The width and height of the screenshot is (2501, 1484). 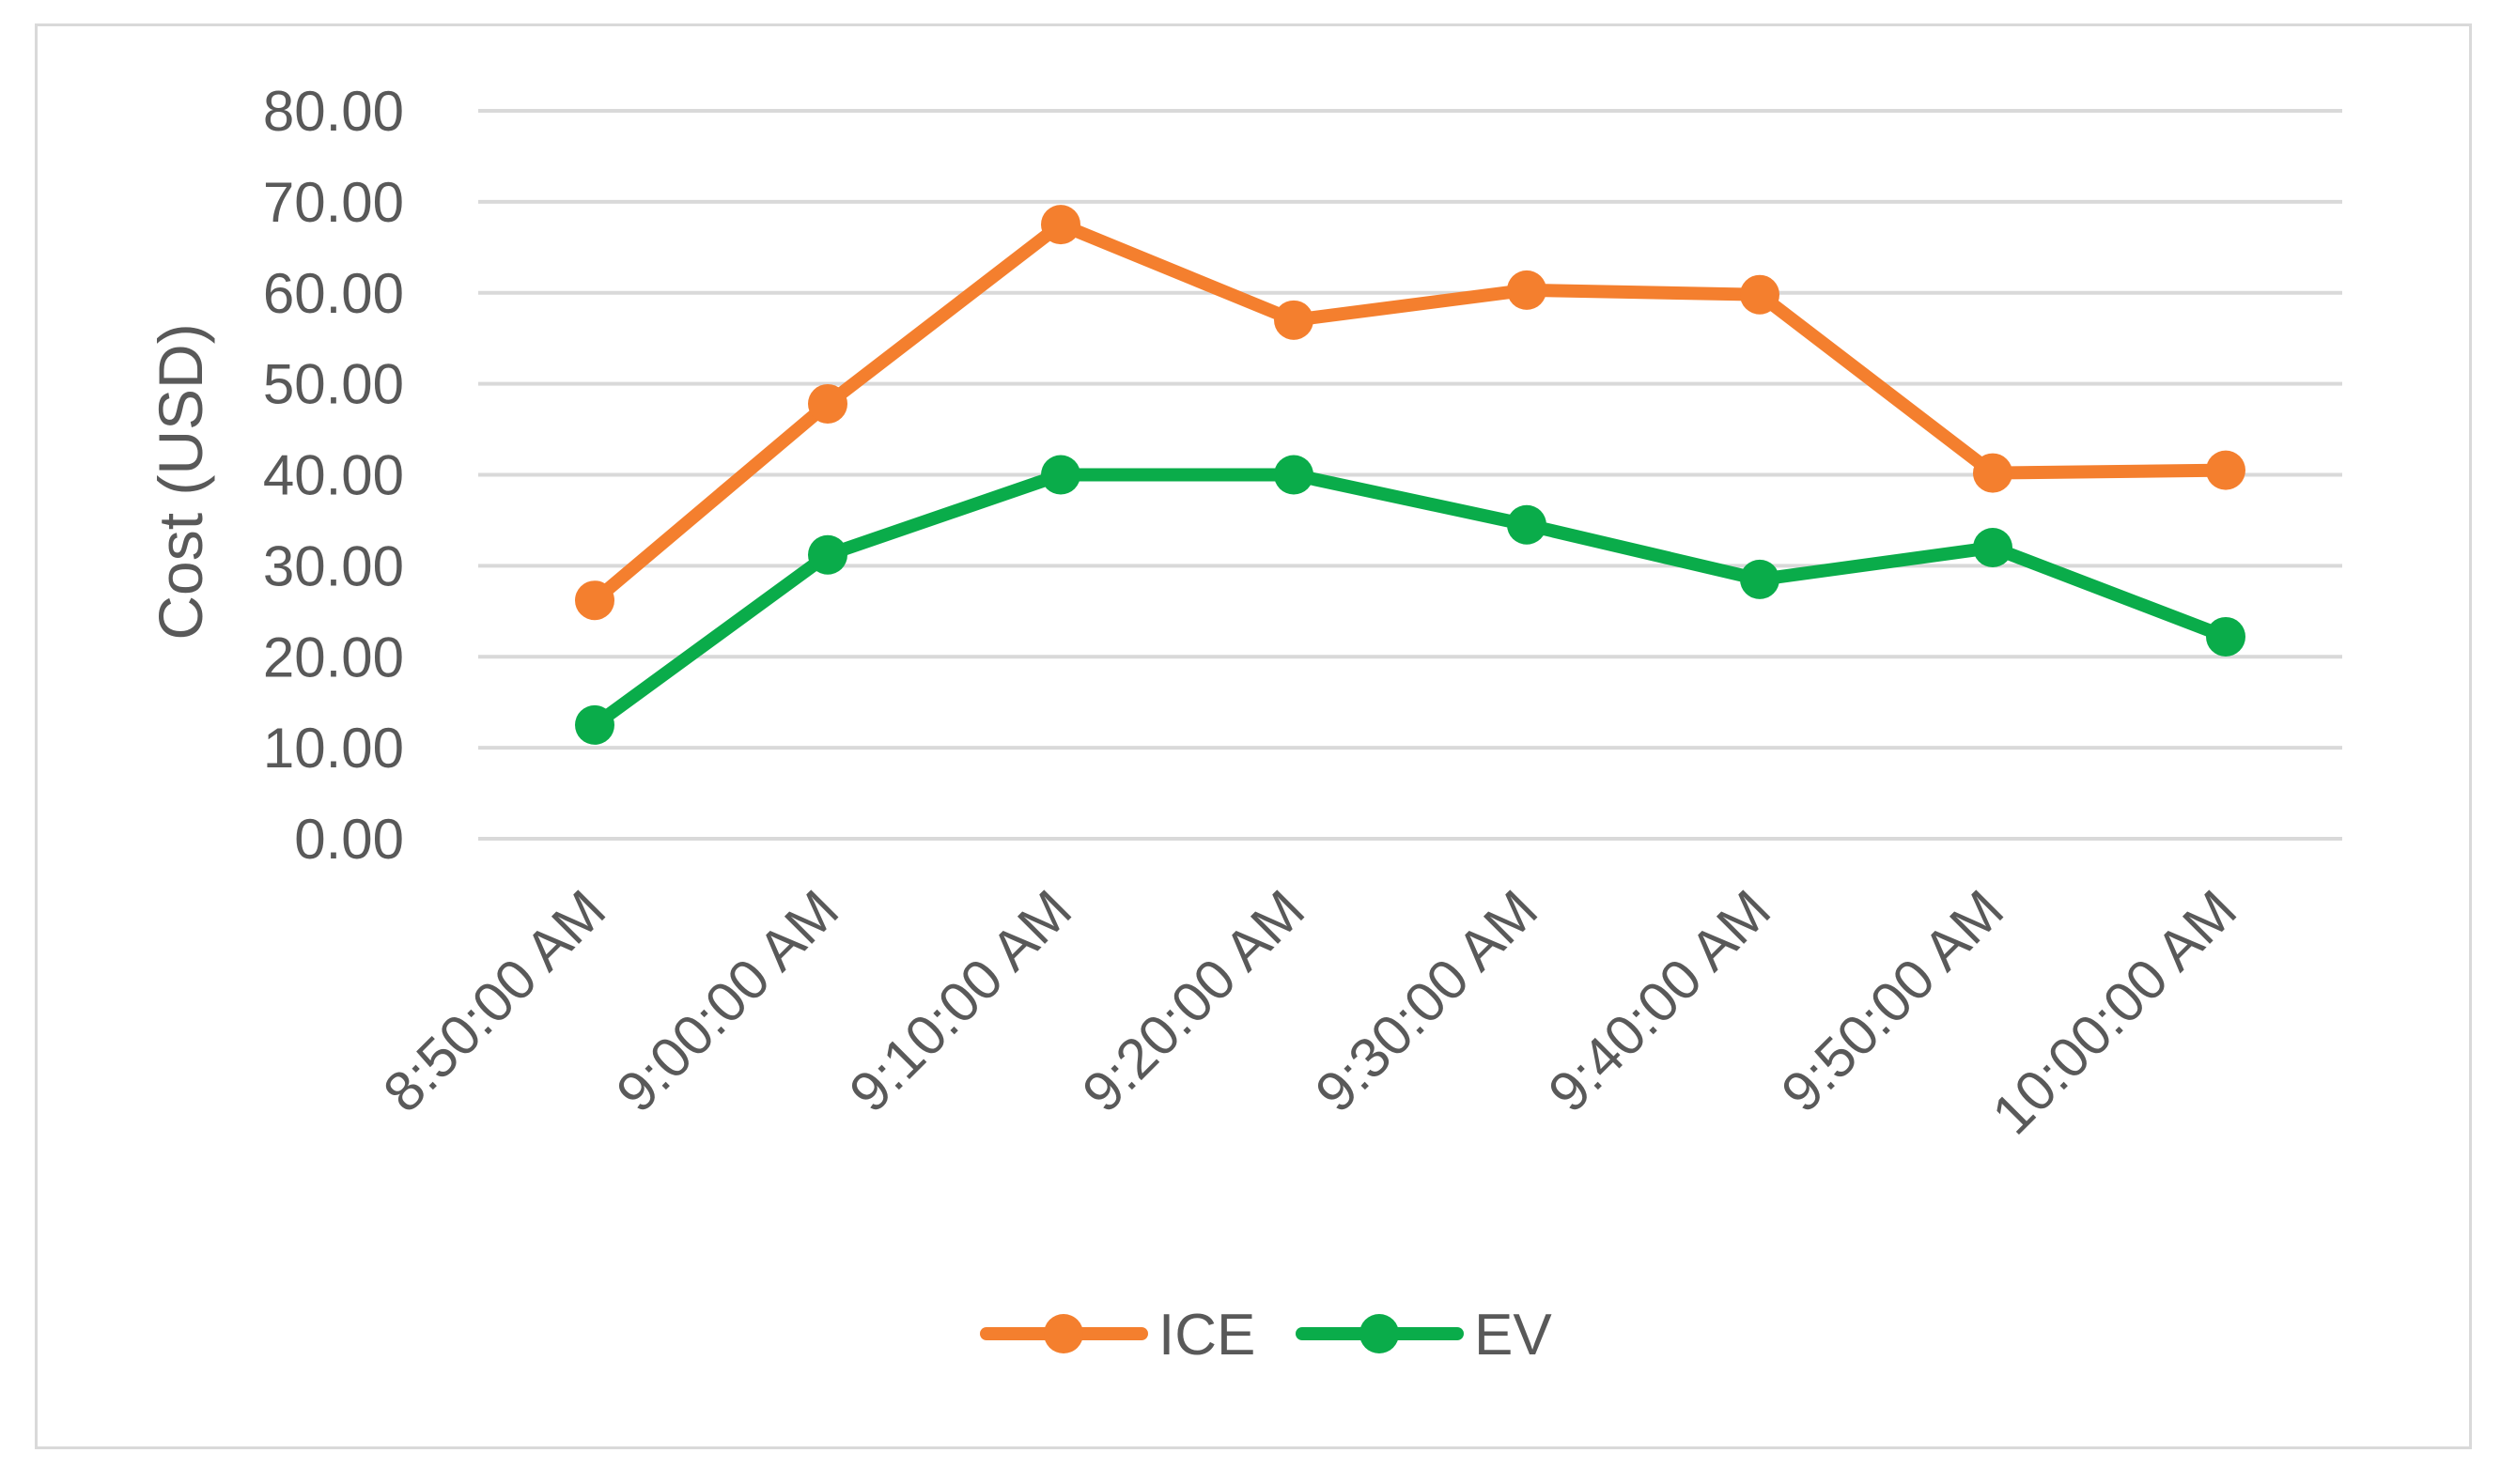 I want to click on y-tick-label: 10.00, so click(x=333, y=748).